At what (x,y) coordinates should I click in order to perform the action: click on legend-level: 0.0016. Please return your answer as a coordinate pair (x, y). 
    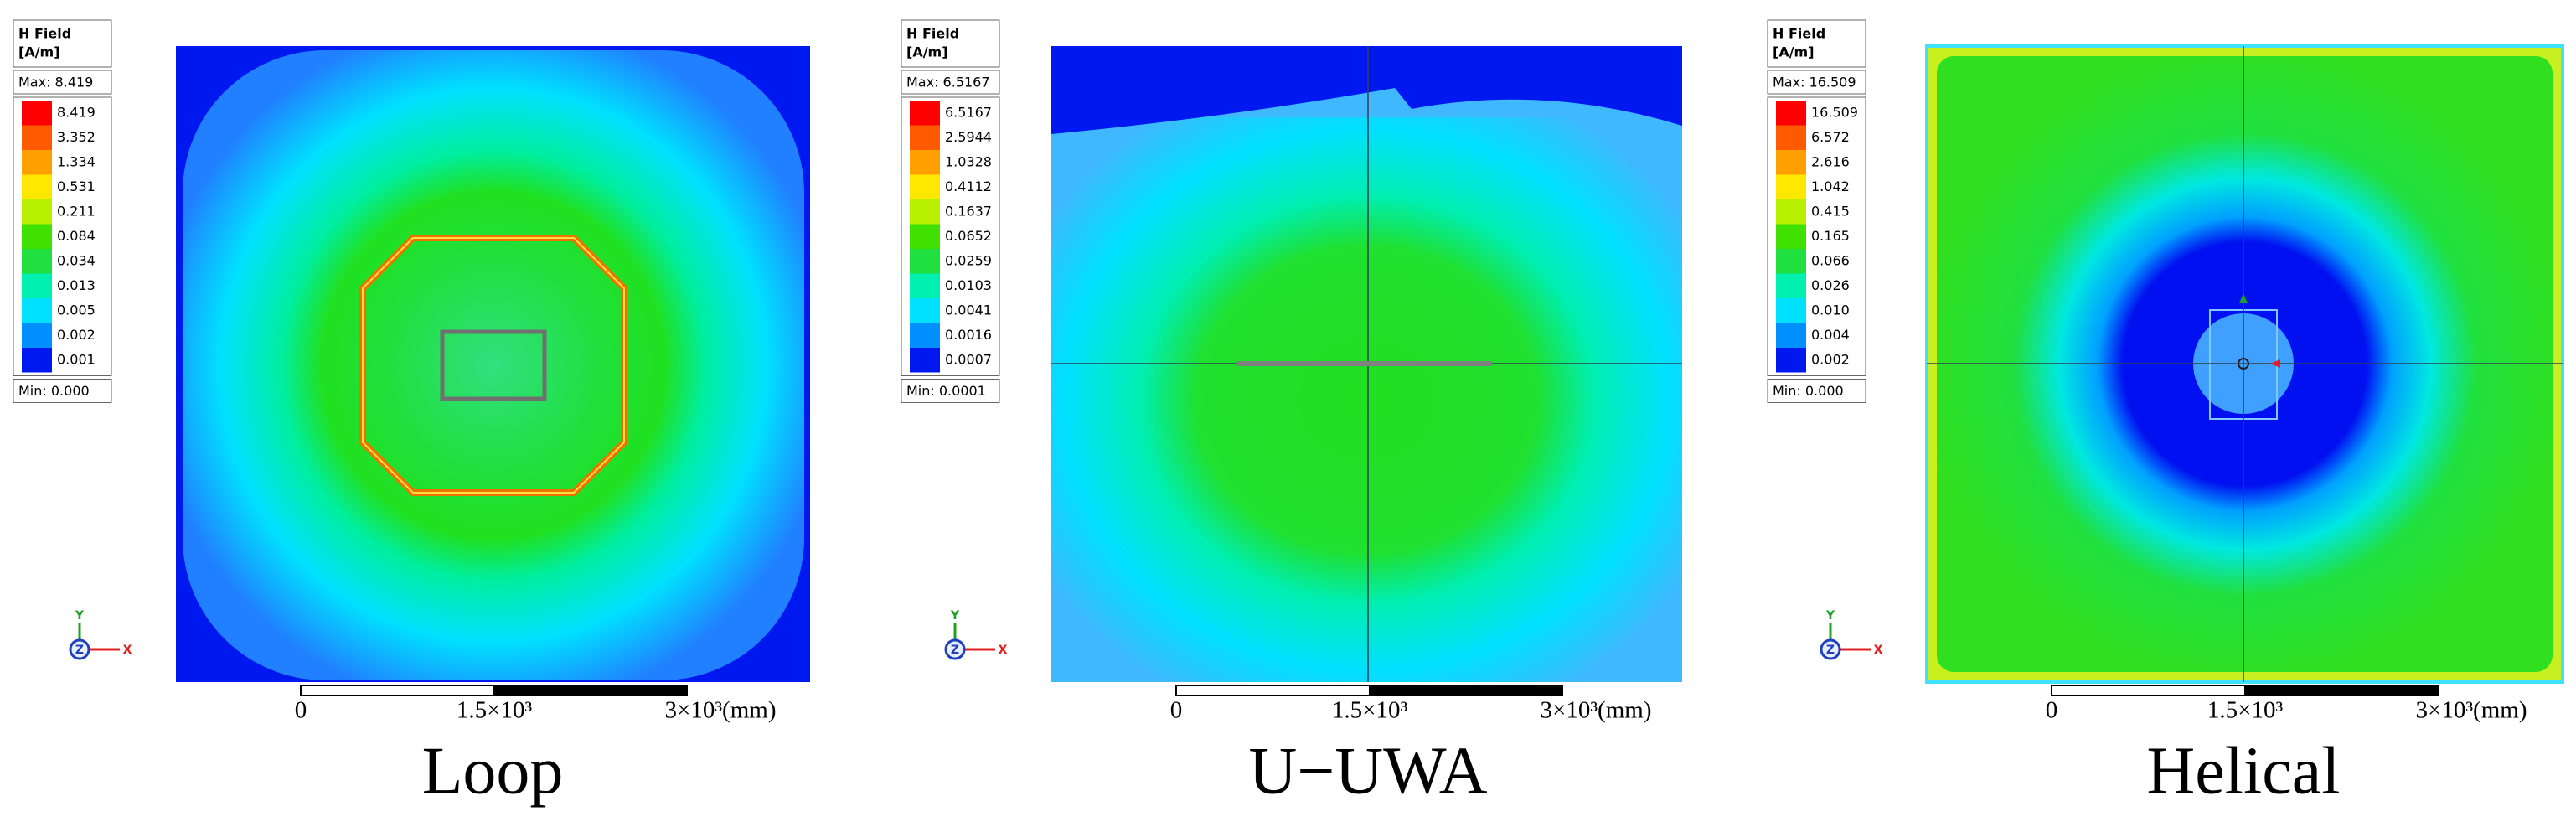
    Looking at the image, I should click on (968, 335).